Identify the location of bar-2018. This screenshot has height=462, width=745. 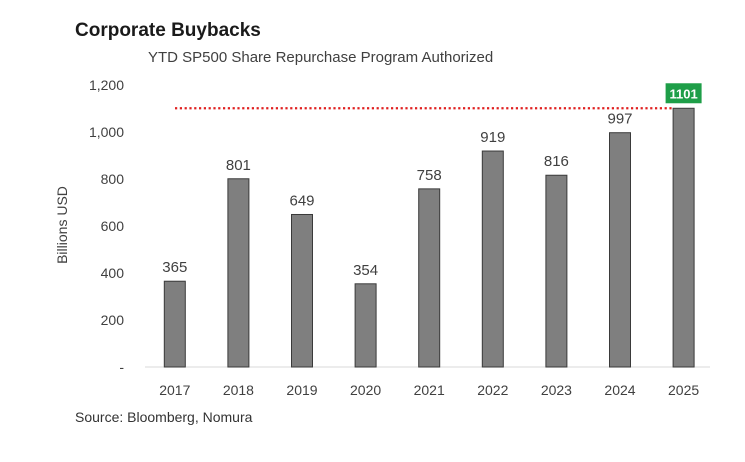
(238, 273).